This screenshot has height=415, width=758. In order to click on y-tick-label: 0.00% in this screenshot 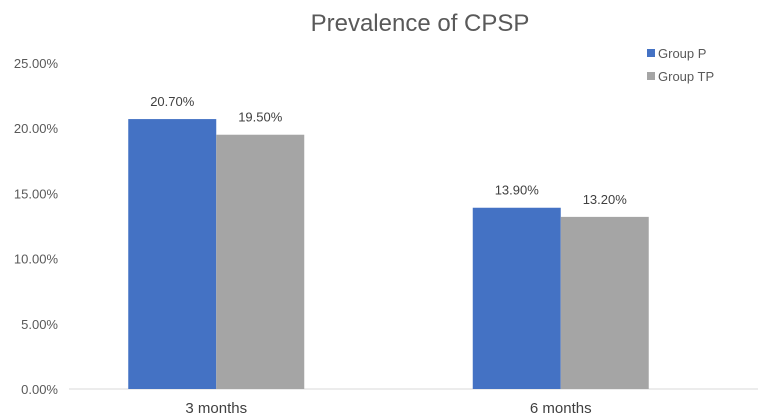, I will do `click(39, 389)`.